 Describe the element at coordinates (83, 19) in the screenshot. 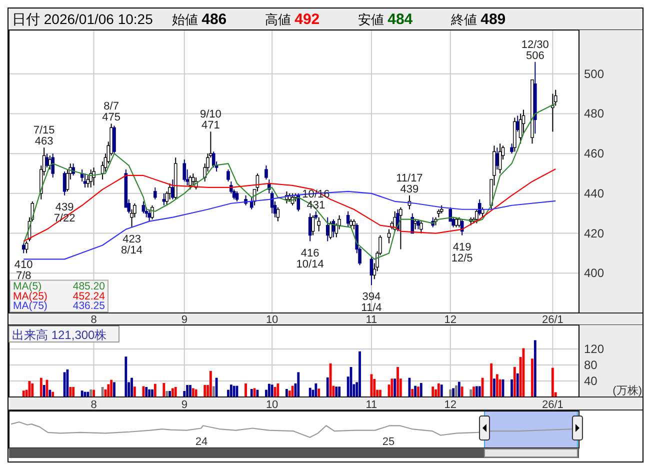

I see `chart-title: 日付 2026/01/06 10:25` at that location.